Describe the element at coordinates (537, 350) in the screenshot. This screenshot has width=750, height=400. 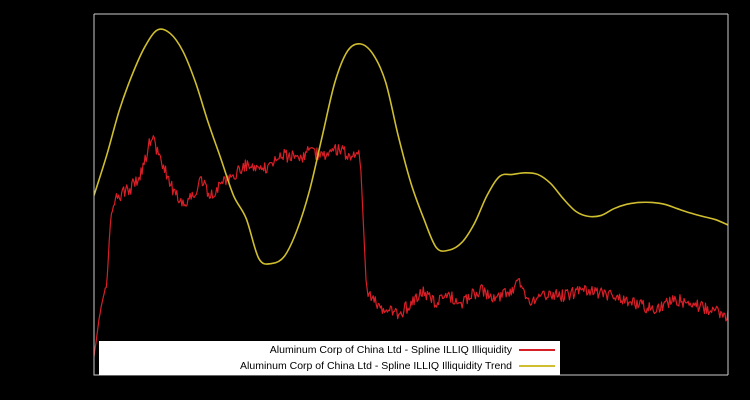
I see `legend-swatch-illiquidity` at that location.